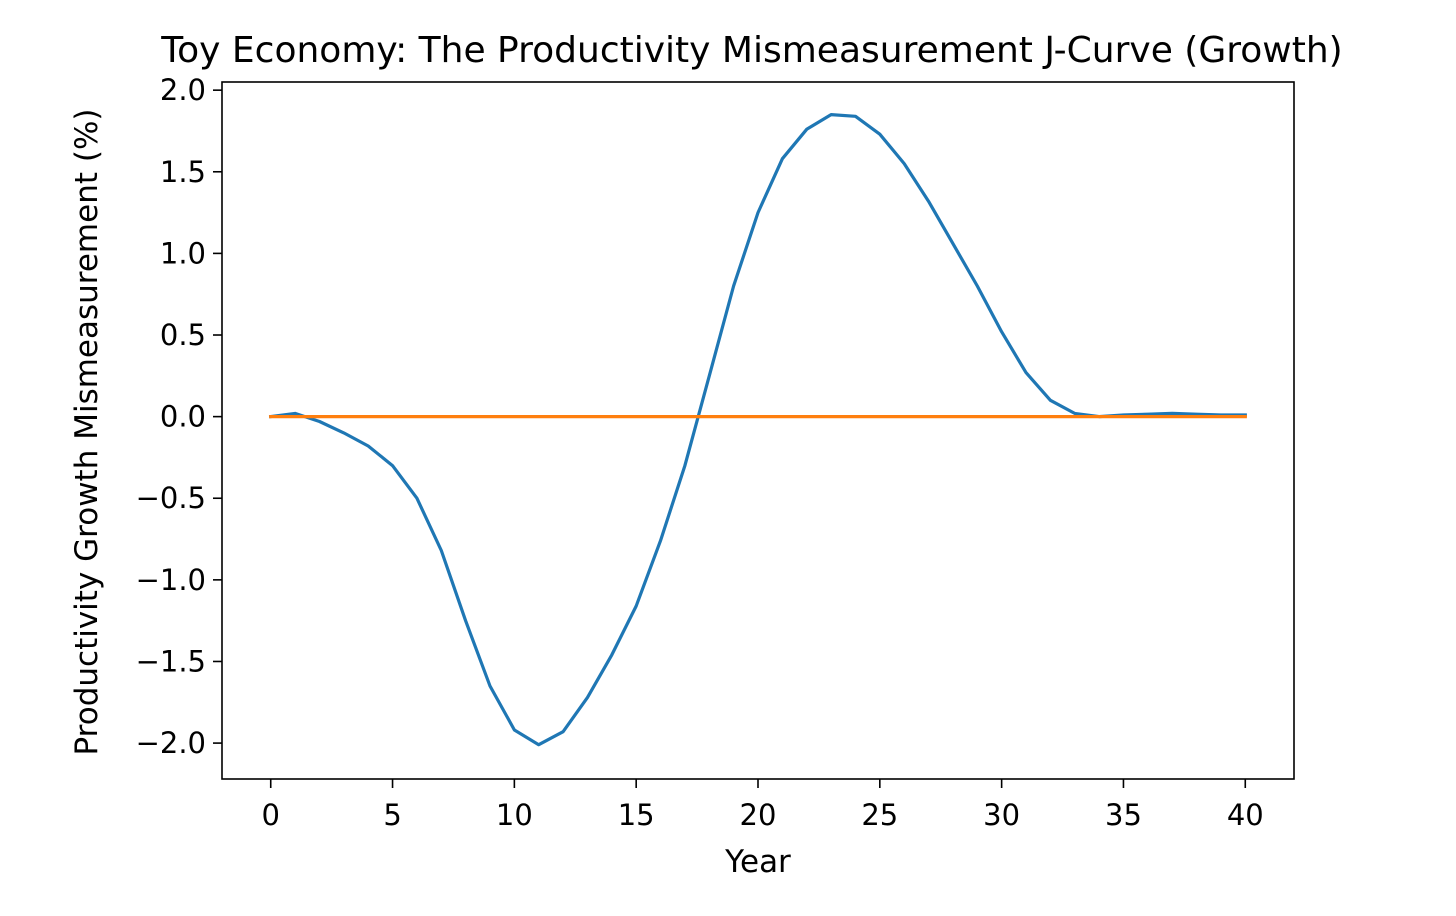 The height and width of the screenshot is (916, 1456). I want to click on x-axis-label: Year, so click(757, 862).